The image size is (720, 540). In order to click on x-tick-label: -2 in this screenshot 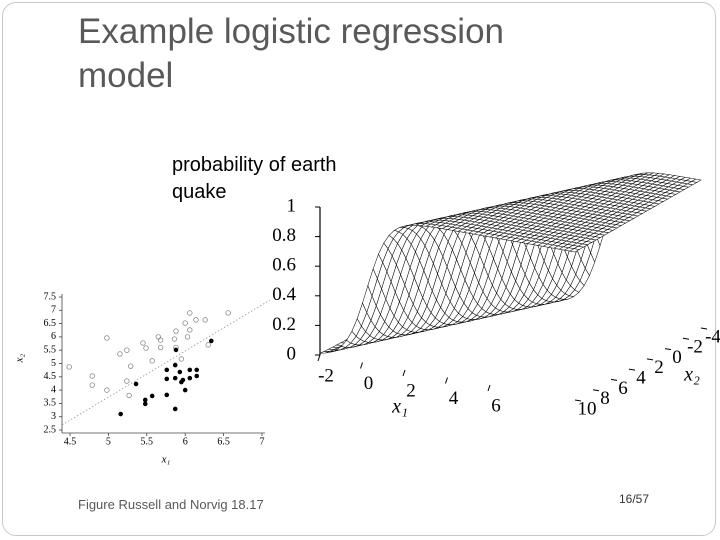, I will do `click(326, 375)`.